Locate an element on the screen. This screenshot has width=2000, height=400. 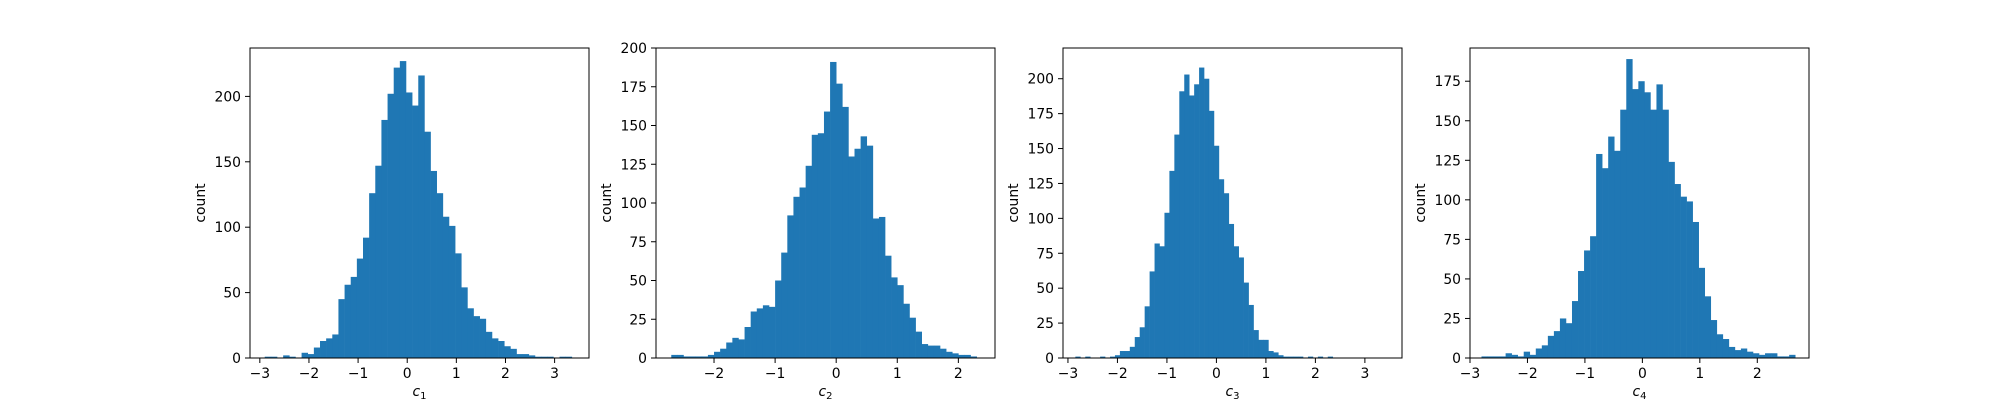
x-axis-label-subscript: 1 is located at coordinates (423, 395).